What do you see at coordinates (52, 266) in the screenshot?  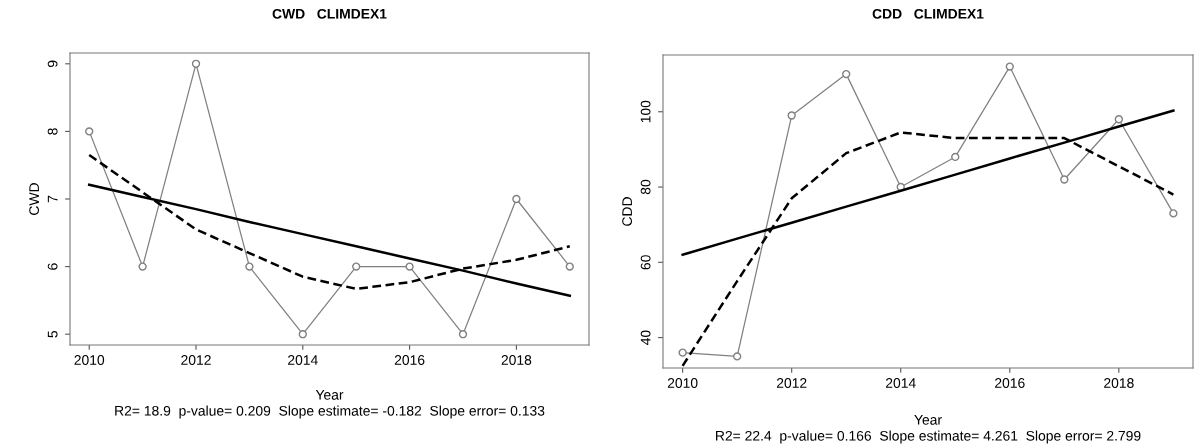 I see `y-tick-label: 6` at bounding box center [52, 266].